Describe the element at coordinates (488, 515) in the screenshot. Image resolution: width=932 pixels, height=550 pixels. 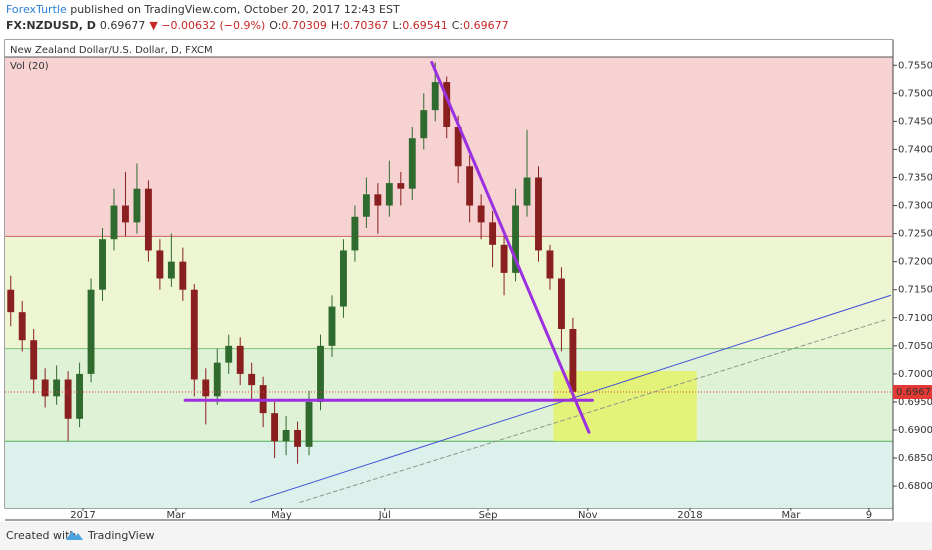
I see `x-tick-label: Sep` at that location.